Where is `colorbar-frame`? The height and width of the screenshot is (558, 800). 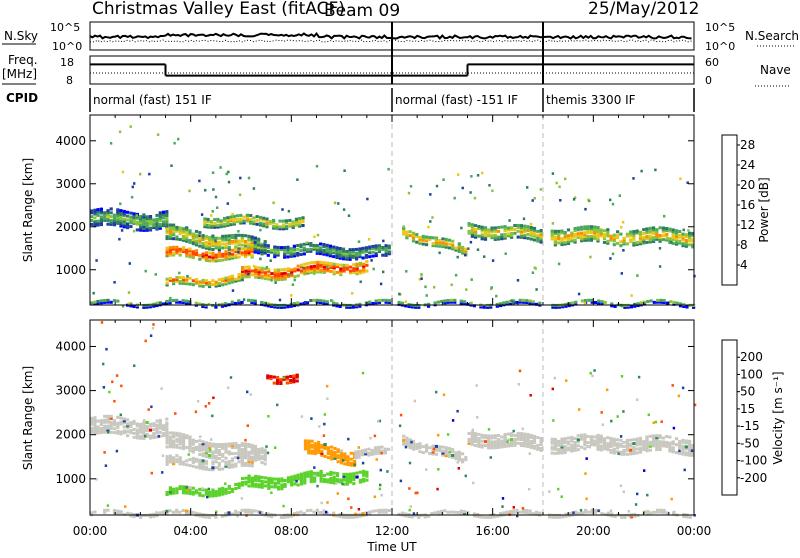 colorbar-frame is located at coordinates (729, 417).